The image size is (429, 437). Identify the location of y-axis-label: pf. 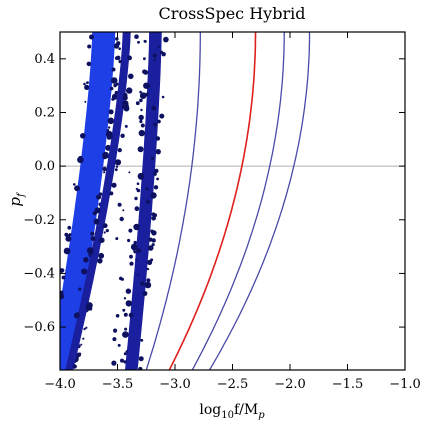
(16, 199).